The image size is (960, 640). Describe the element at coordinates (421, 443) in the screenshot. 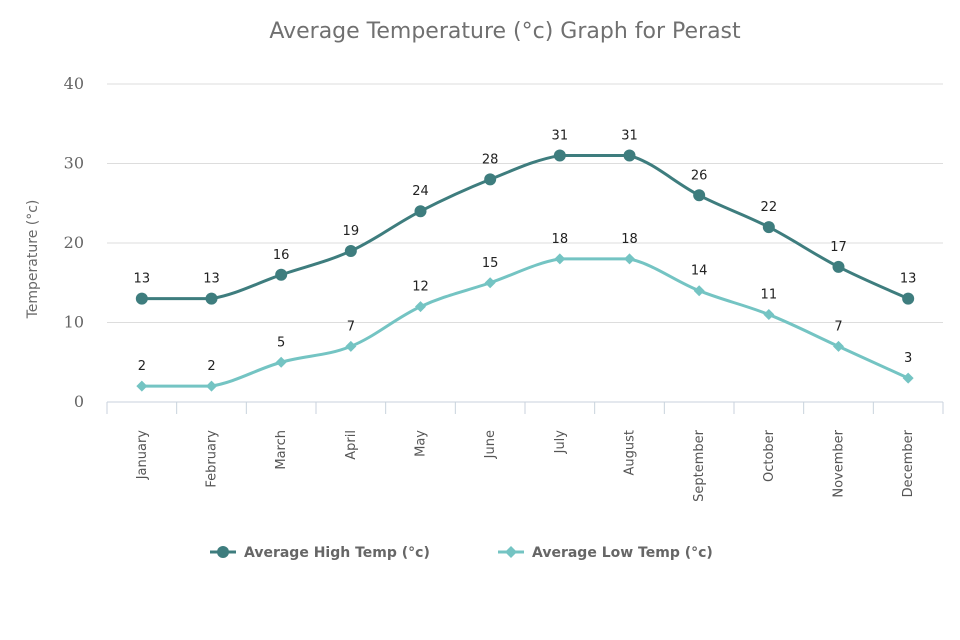

I see `x-tick-label: May` at that location.